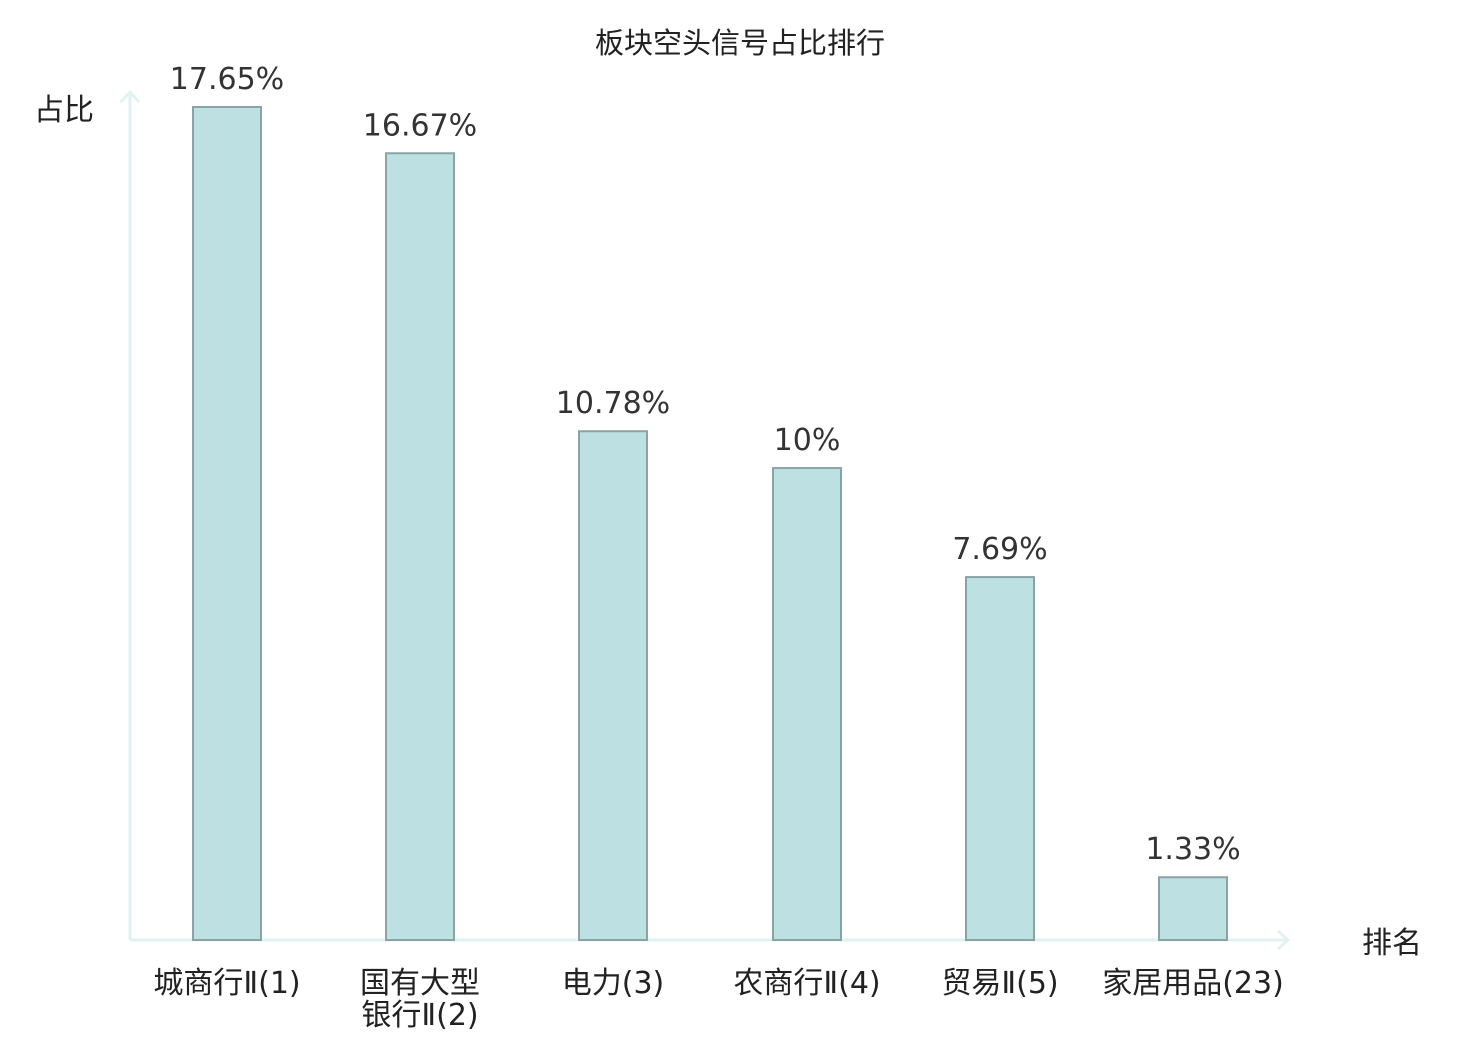  I want to click on x-tick-label-5: 贸易Ⅱ(5), so click(999, 983).